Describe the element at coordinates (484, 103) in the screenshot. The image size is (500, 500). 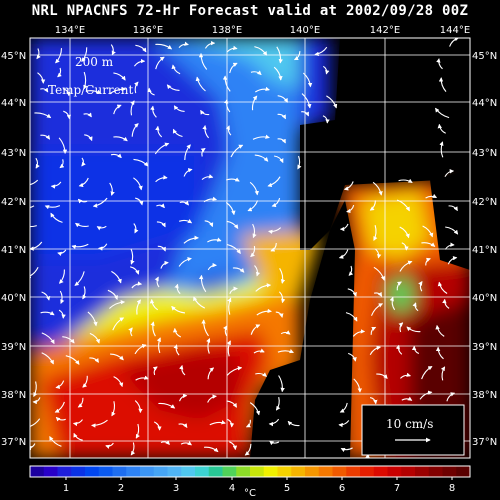
I see `latitude-label-right: 44°N` at that location.